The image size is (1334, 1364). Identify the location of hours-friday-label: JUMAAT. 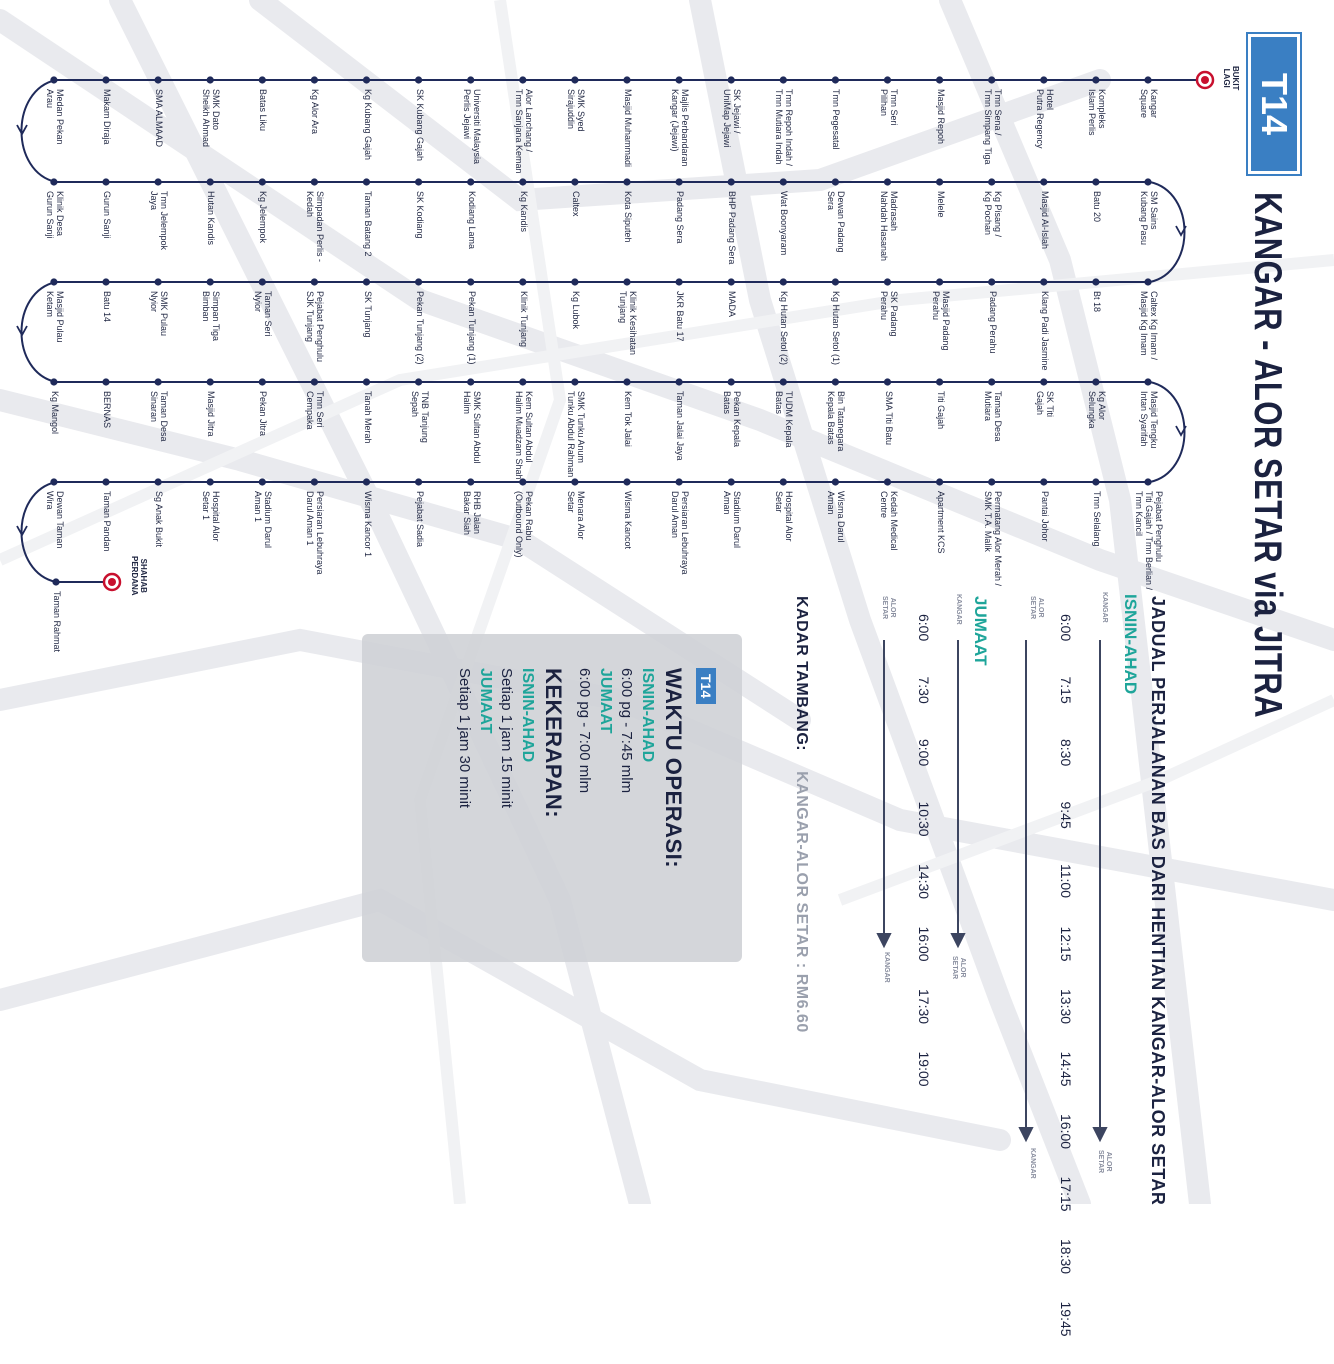
(605, 768).